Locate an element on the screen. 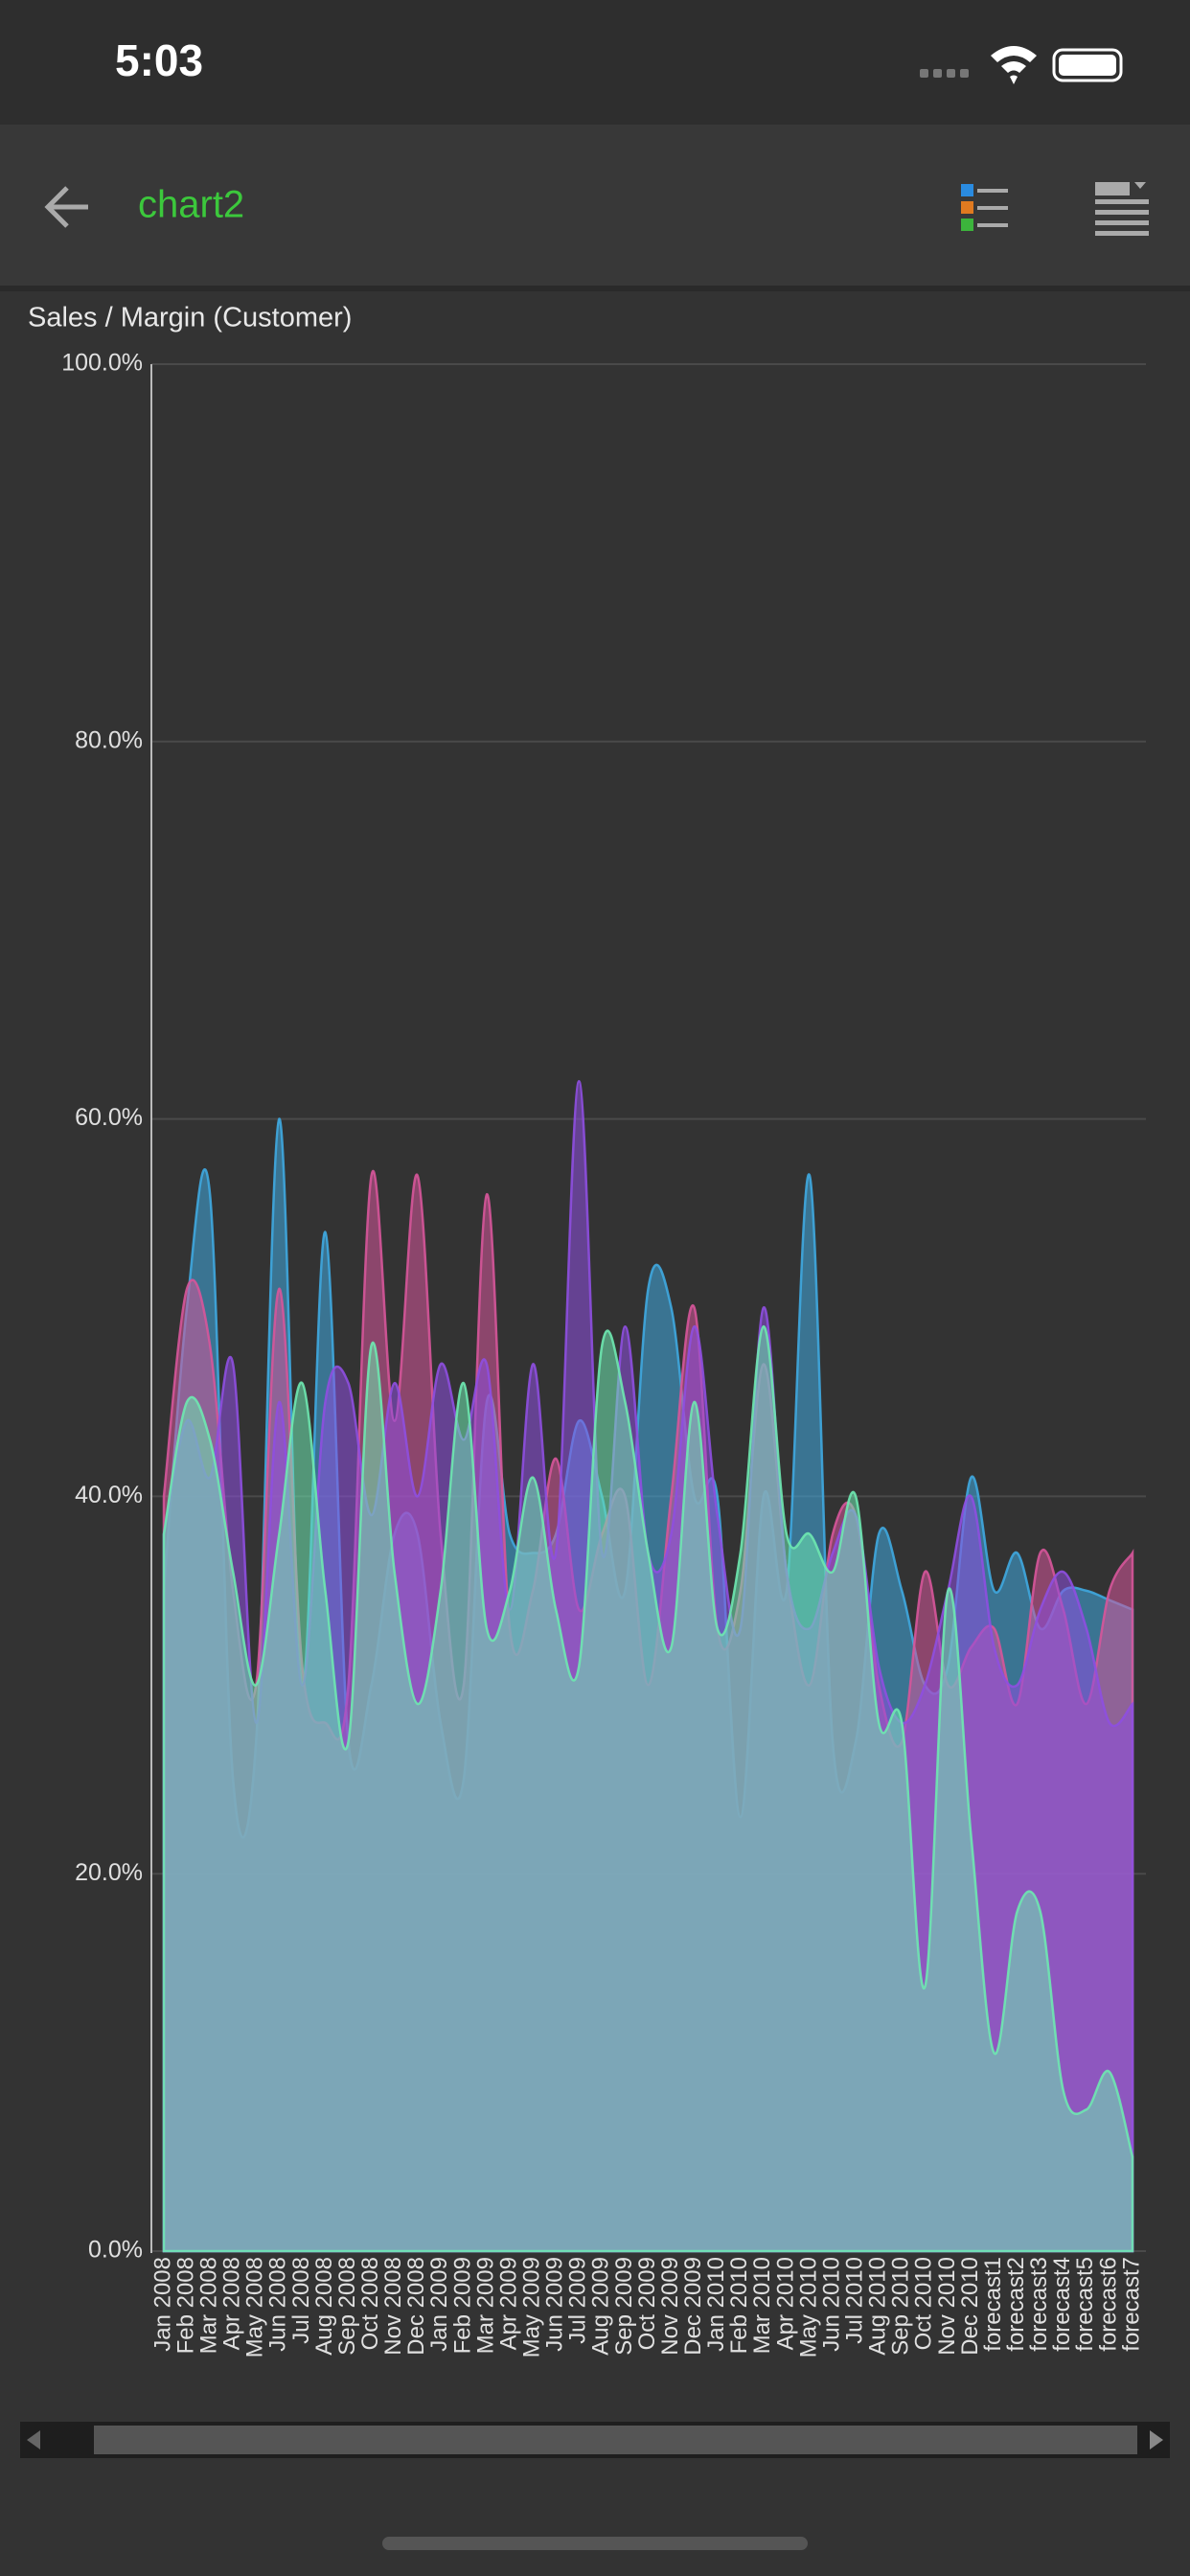 Image resolution: width=1190 pixels, height=2576 pixels. x-tick-label: May 2010 is located at coordinates (808, 2307).